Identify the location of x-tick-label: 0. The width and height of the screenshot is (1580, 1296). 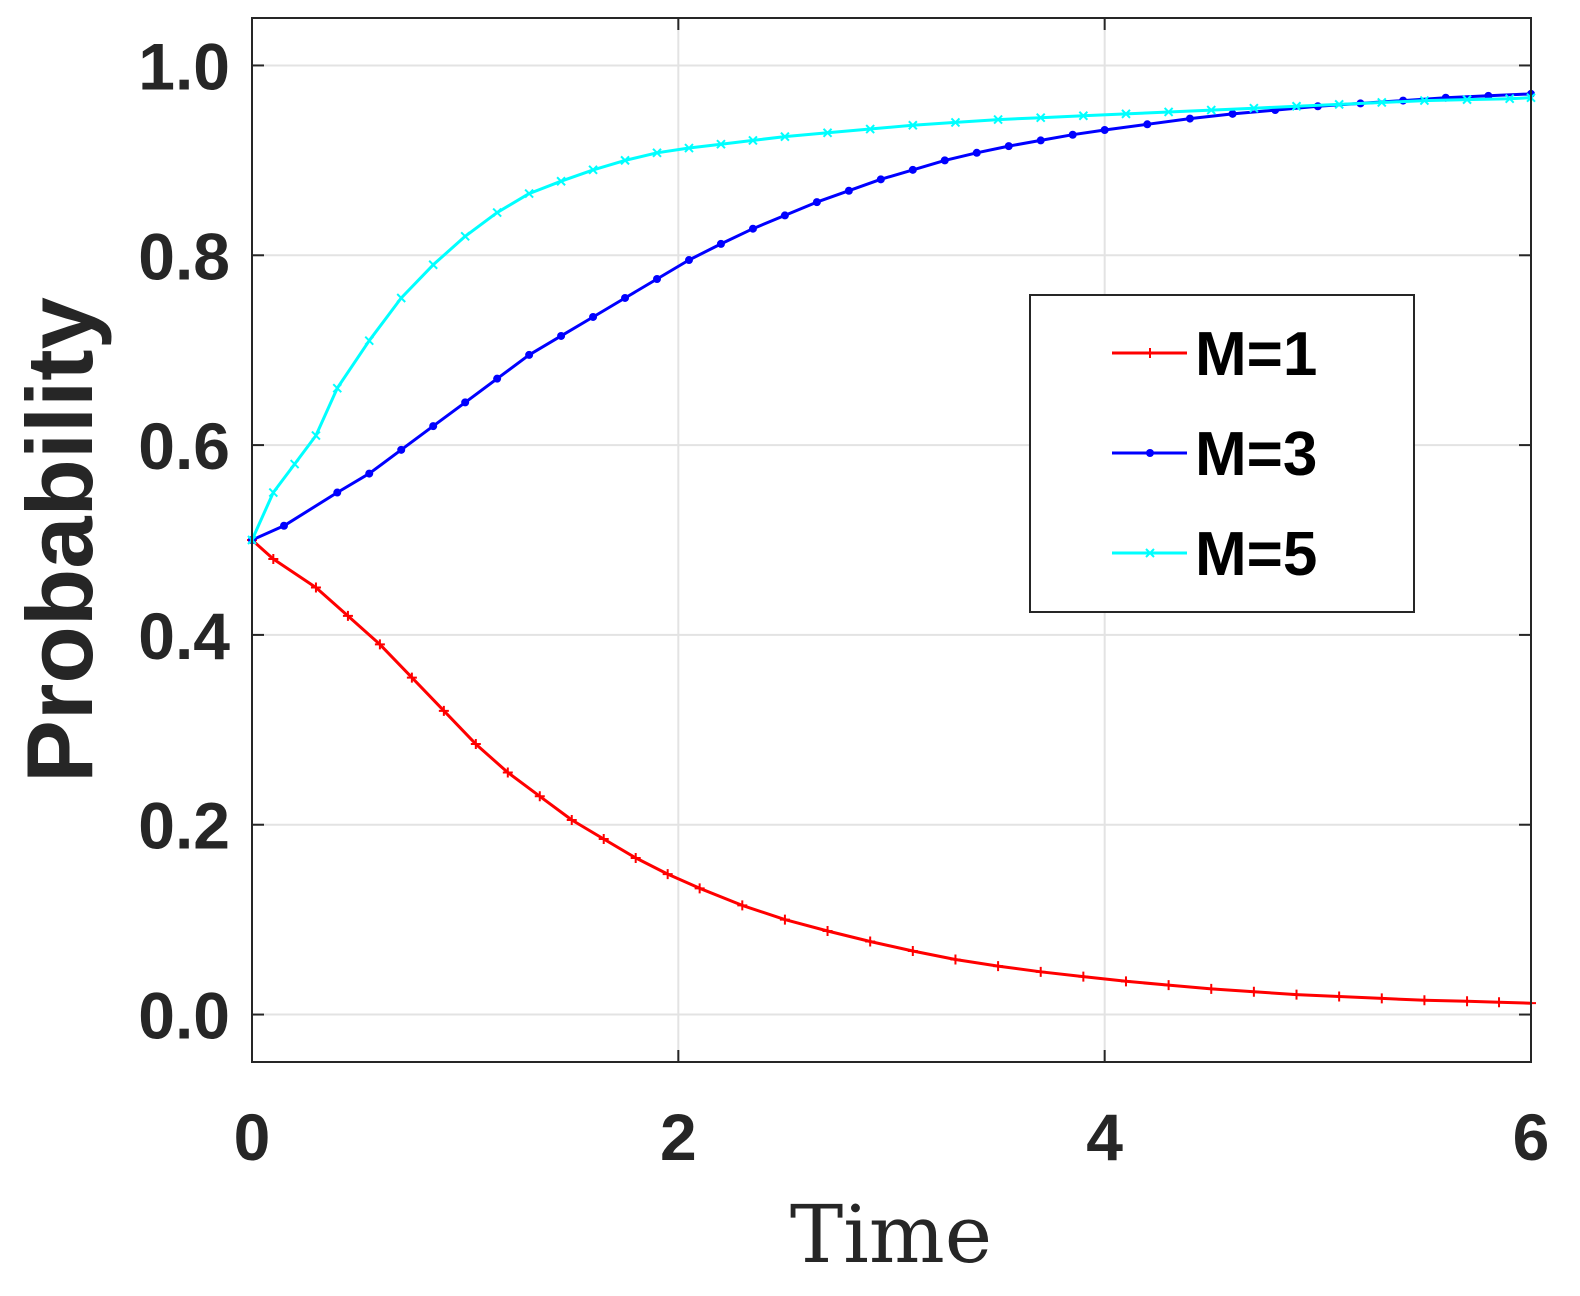
(252, 1137).